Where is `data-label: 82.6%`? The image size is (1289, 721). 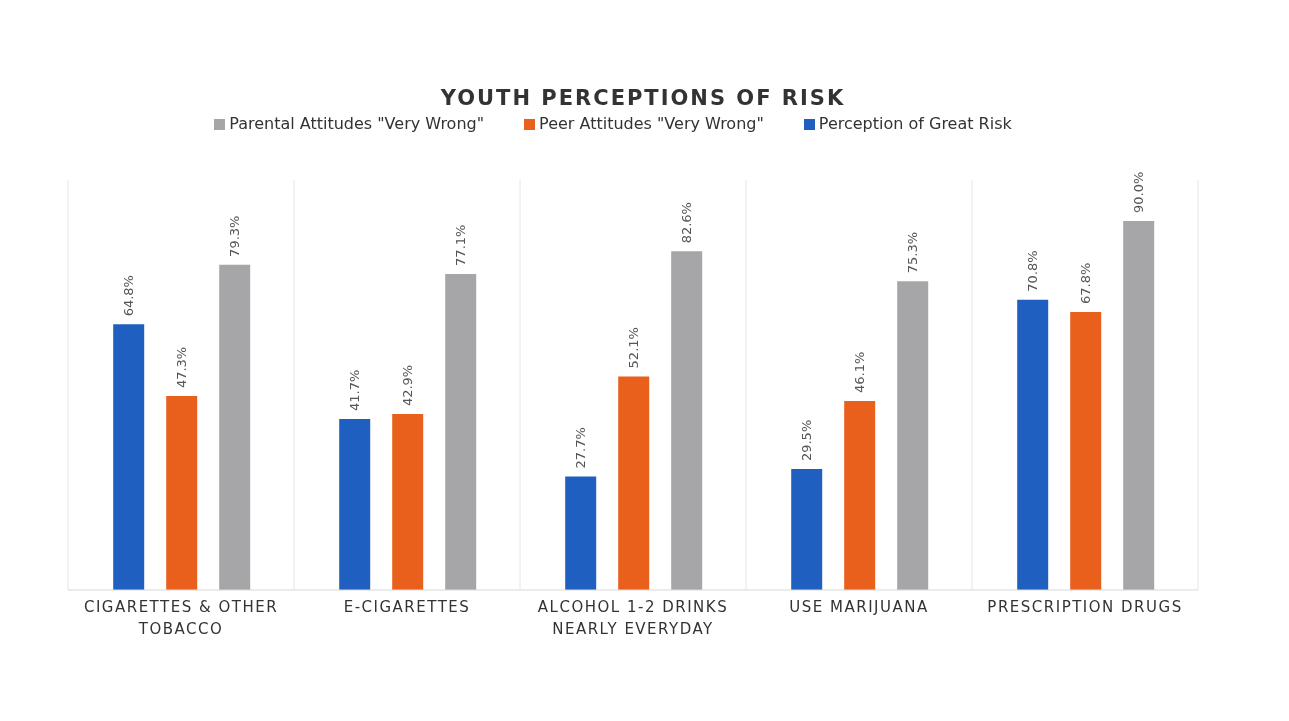
data-label: 82.6% is located at coordinates (687, 223).